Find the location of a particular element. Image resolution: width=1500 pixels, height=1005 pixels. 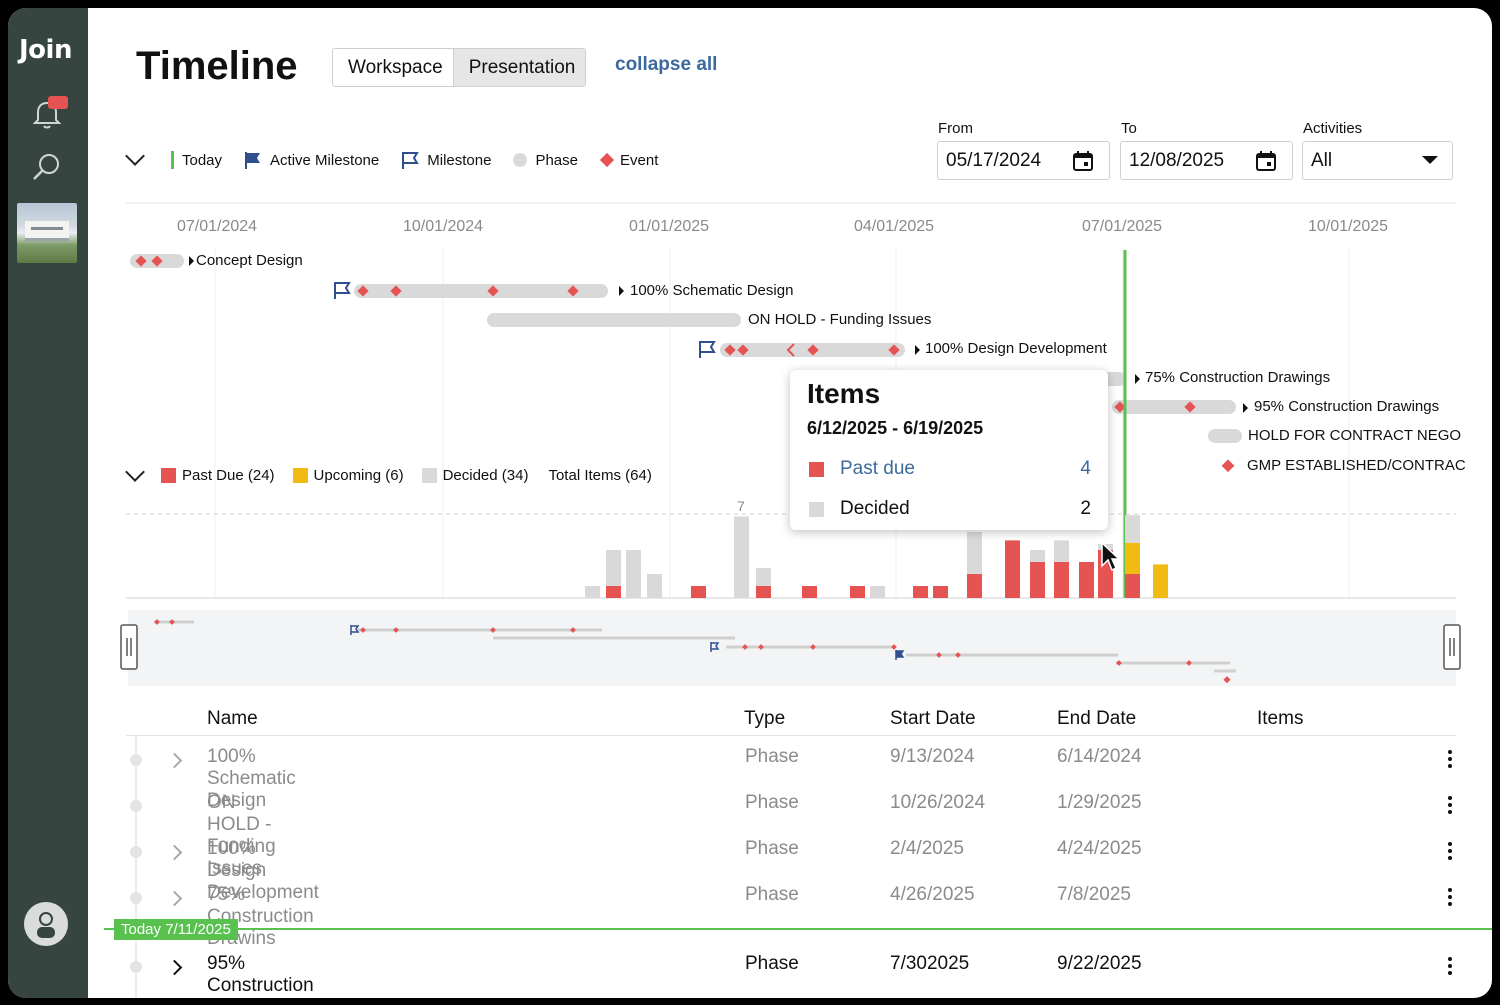

to-date-value: 12/08/2025 is located at coordinates (1177, 160).